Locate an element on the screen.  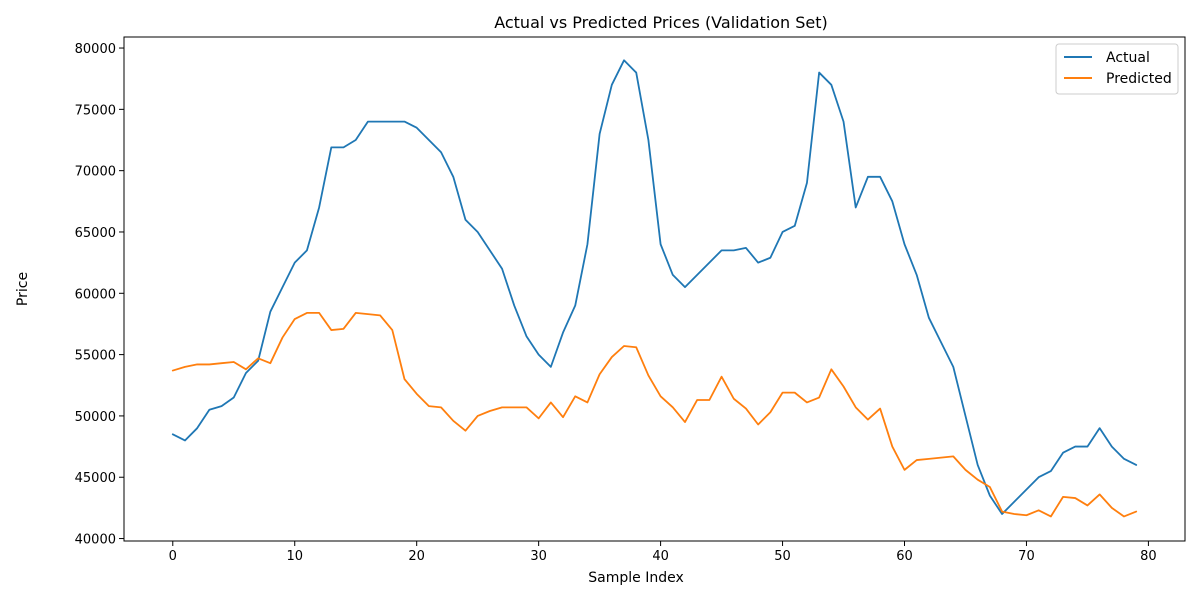
y-tick-label: 65000 is located at coordinates (95, 233).